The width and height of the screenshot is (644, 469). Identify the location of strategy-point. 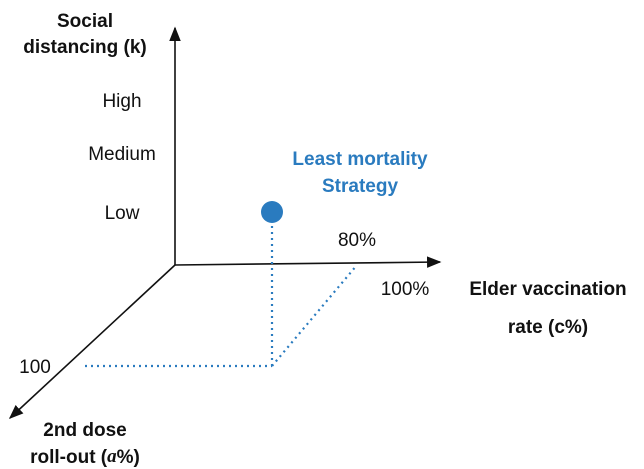
(272, 212).